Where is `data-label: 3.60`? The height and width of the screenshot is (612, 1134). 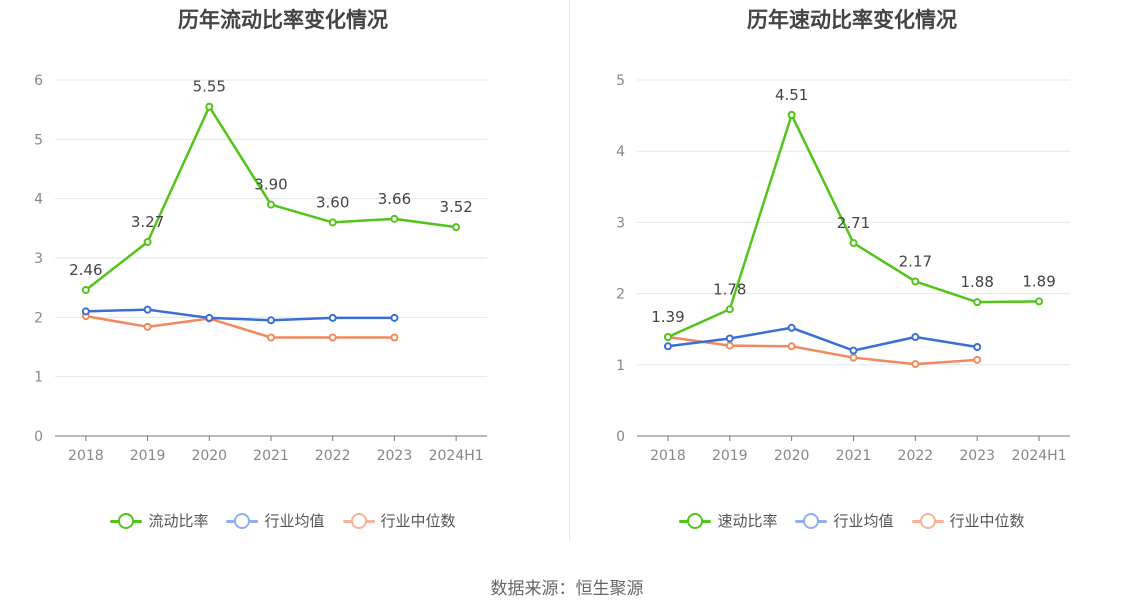
data-label: 3.60 is located at coordinates (332, 202).